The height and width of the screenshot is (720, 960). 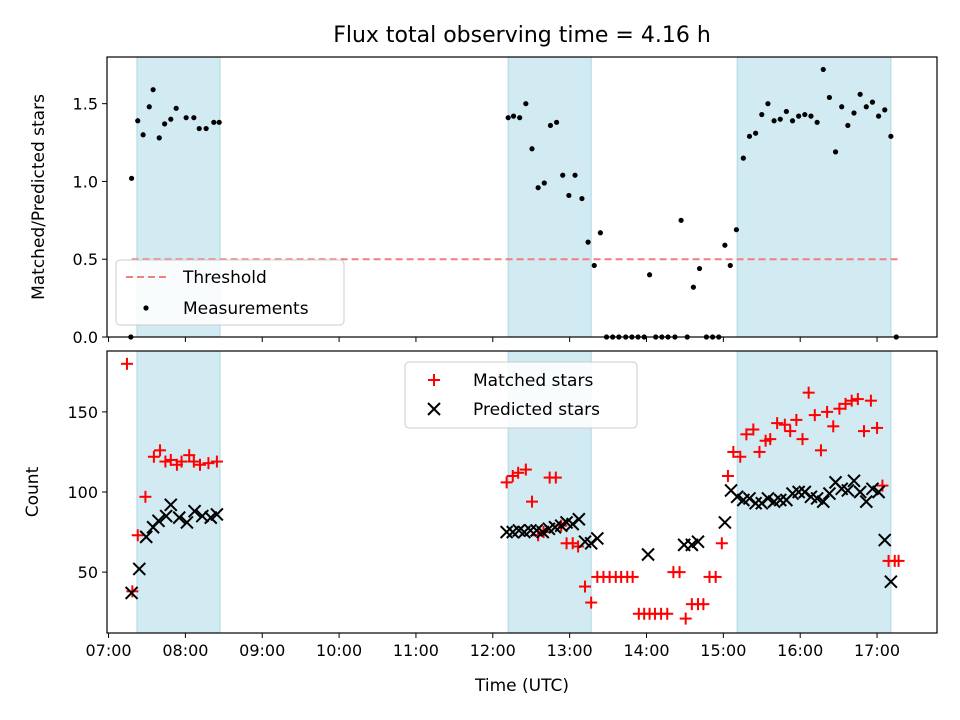 I want to click on figure-title: Flux total observing time = 4.16 h, so click(x=522, y=35).